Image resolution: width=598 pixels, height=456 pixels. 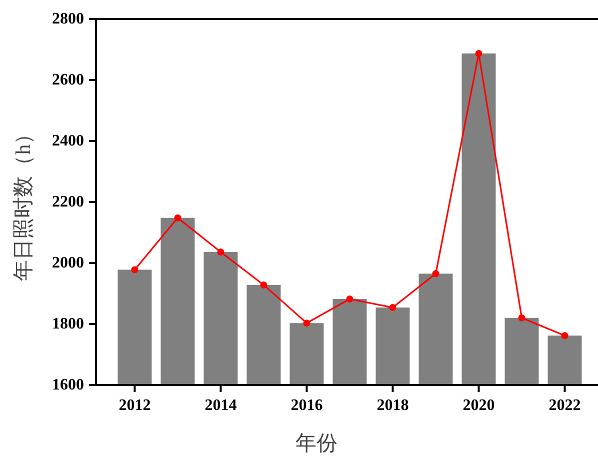 I want to click on y-tick-label: 2200, so click(x=68, y=202).